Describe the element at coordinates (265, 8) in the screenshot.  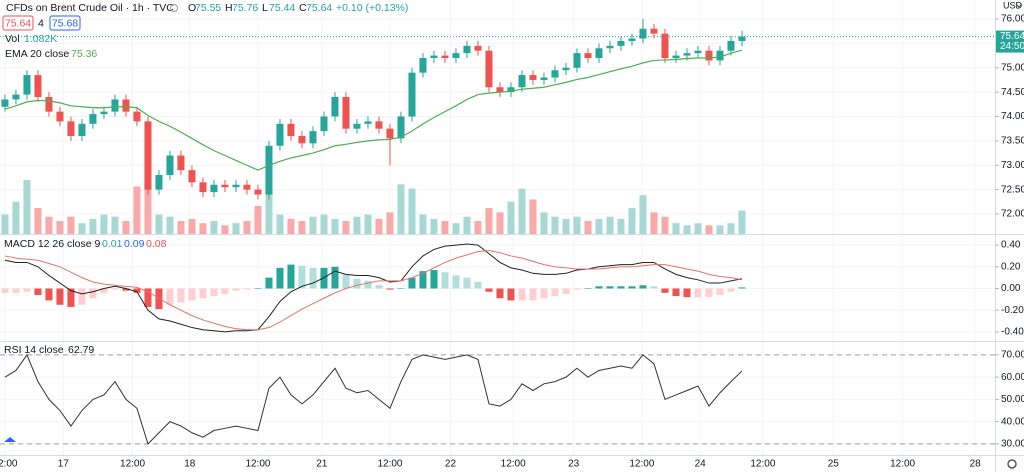
I see `ohlc-name: L` at that location.